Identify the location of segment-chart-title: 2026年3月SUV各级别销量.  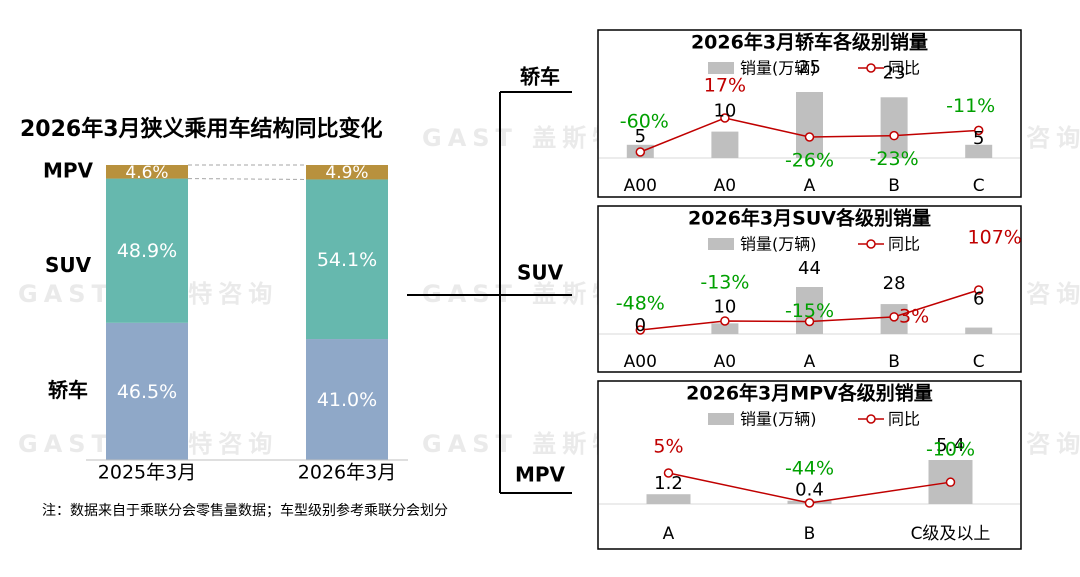
(809, 218).